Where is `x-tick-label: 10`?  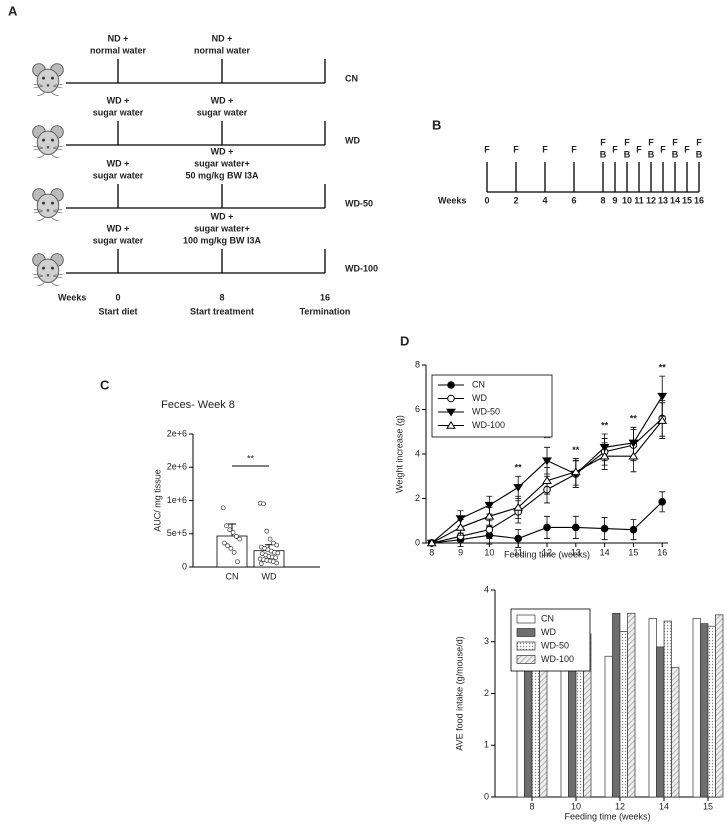 x-tick-label: 10 is located at coordinates (576, 806).